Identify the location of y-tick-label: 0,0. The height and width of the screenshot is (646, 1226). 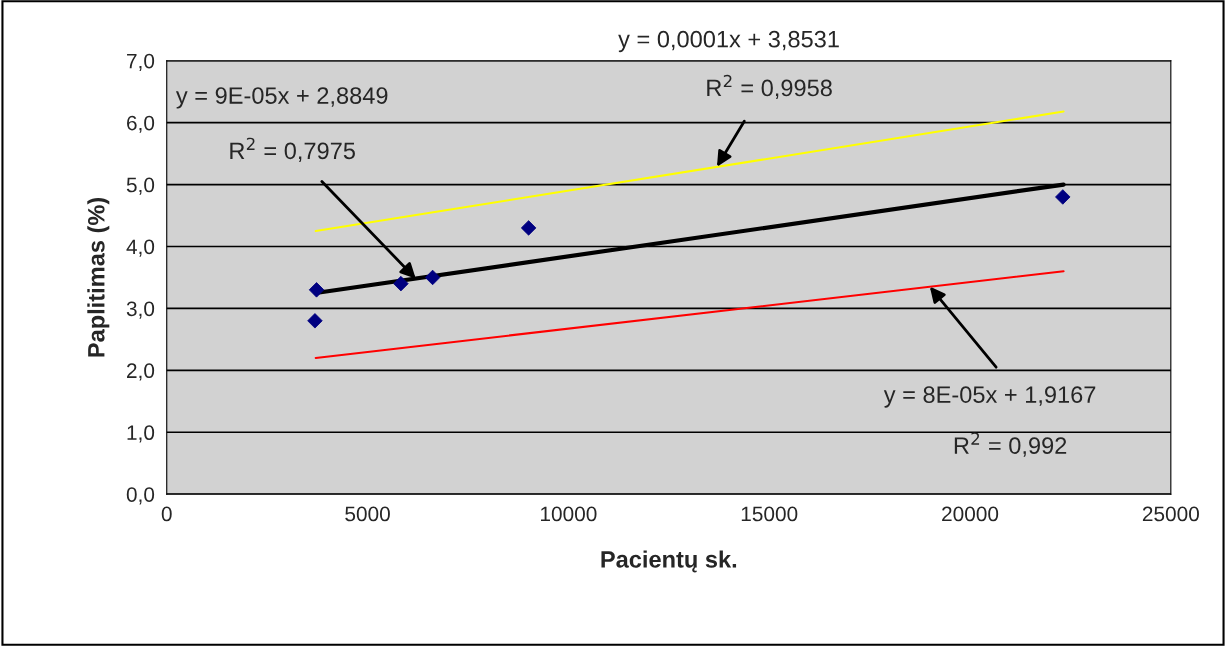
(140, 496).